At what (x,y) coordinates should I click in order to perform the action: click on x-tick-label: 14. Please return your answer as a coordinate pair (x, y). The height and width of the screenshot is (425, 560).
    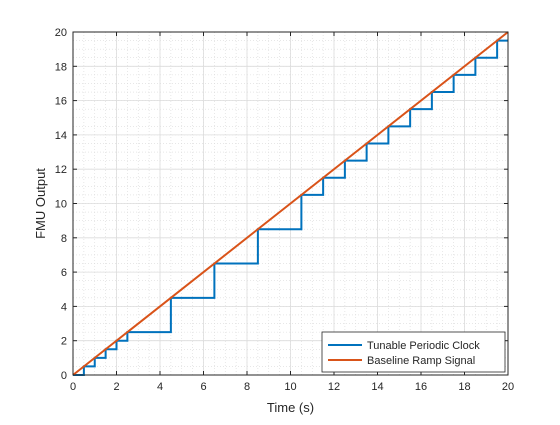
    Looking at the image, I should click on (377, 387).